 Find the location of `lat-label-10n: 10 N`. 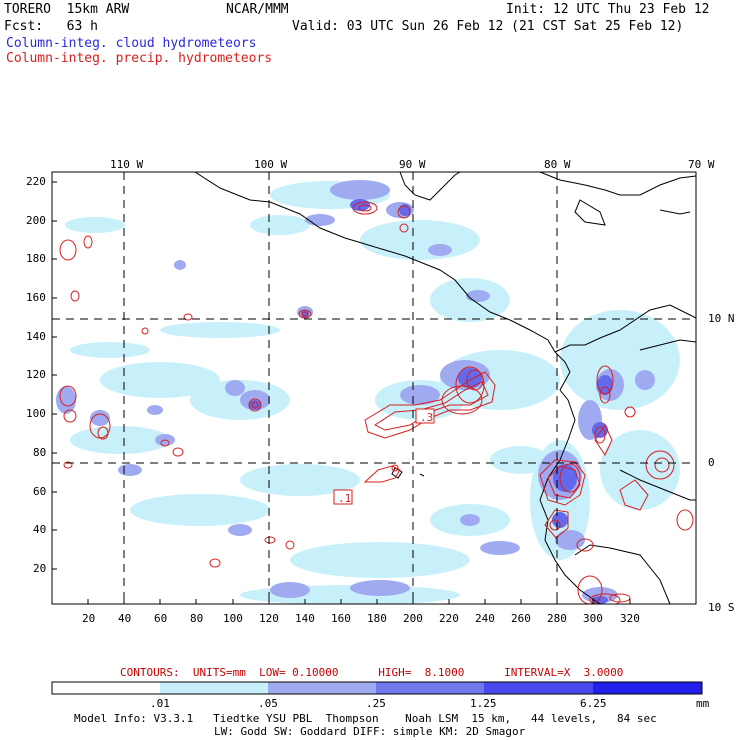

lat-label-10n: 10 N is located at coordinates (721, 318).